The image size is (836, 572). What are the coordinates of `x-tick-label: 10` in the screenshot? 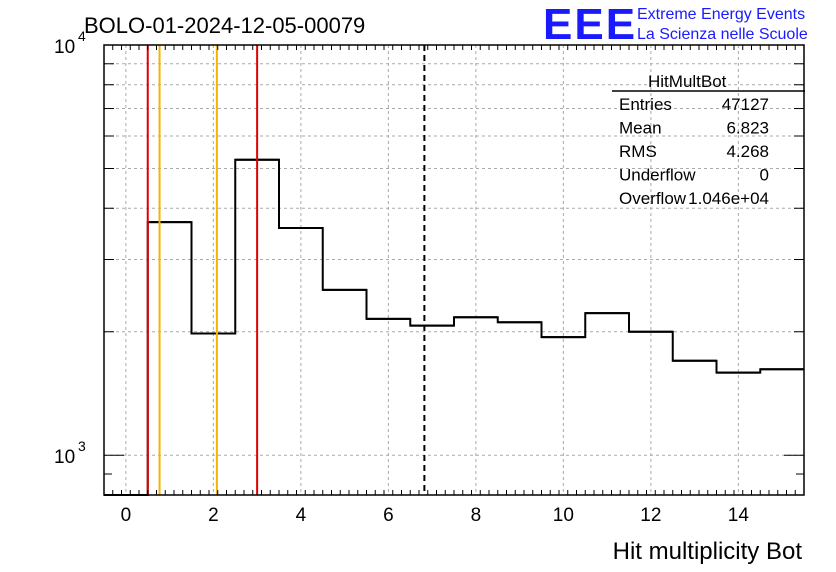 It's located at (563, 515).